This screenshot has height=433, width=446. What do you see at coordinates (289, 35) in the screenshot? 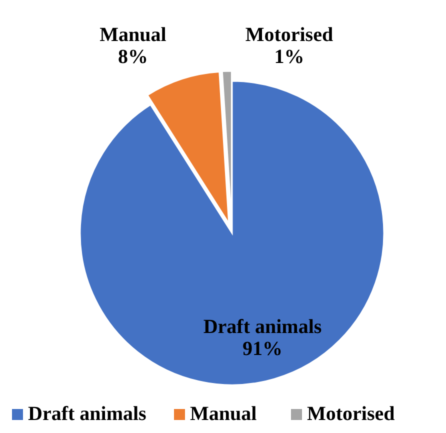
I see `slice-label: Motorised` at bounding box center [289, 35].